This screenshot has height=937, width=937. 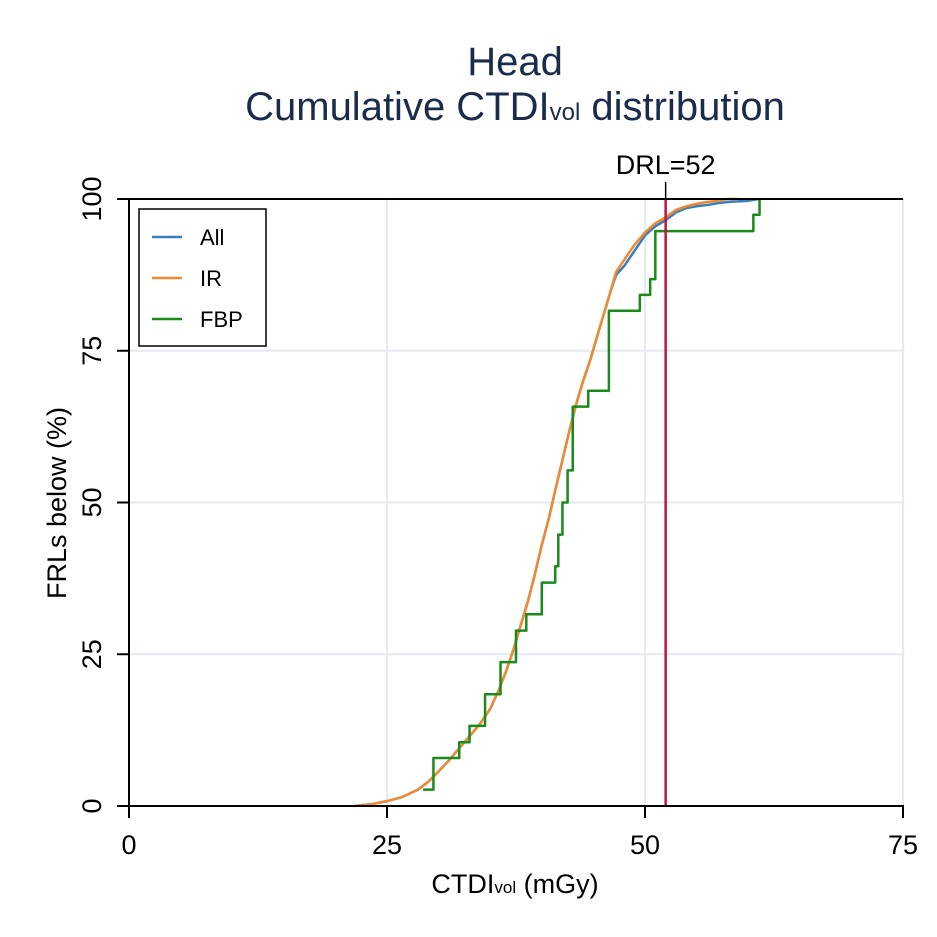 What do you see at coordinates (197, 278) in the screenshot?
I see `legend-items: All IR FBP` at bounding box center [197, 278].